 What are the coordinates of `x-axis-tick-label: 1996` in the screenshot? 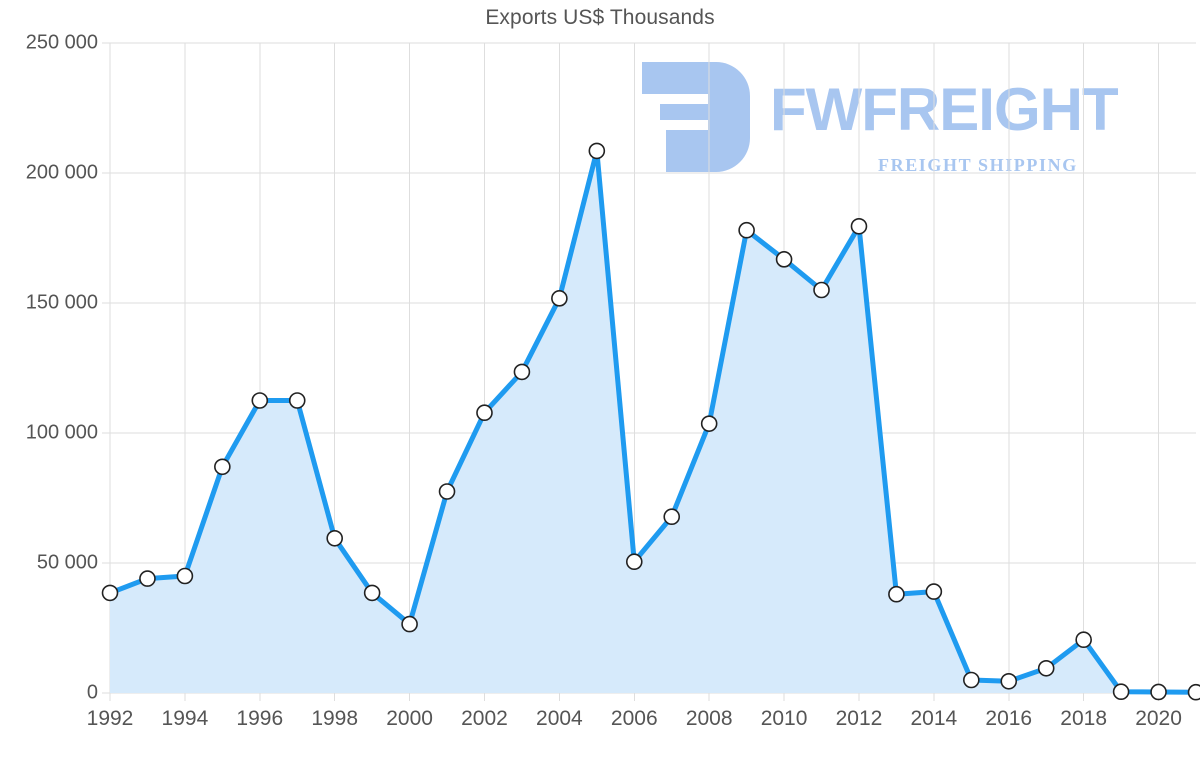 It's located at (260, 718).